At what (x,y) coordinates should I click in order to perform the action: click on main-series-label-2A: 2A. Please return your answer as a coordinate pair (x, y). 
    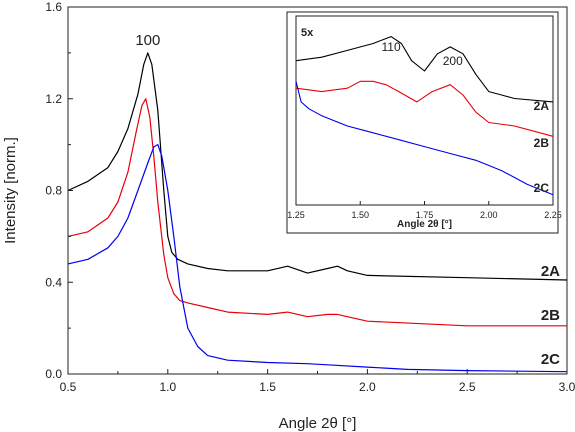
    Looking at the image, I should click on (550, 271).